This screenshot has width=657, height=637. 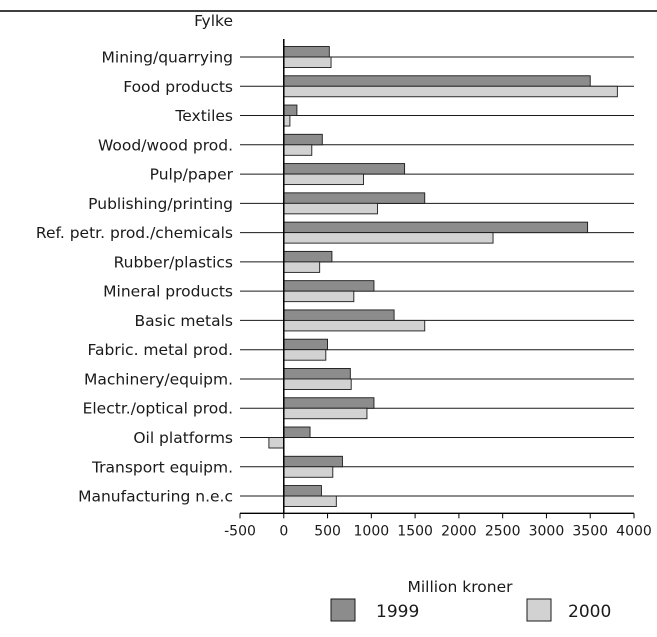 I want to click on x-tick-label: 2000, so click(x=459, y=531).